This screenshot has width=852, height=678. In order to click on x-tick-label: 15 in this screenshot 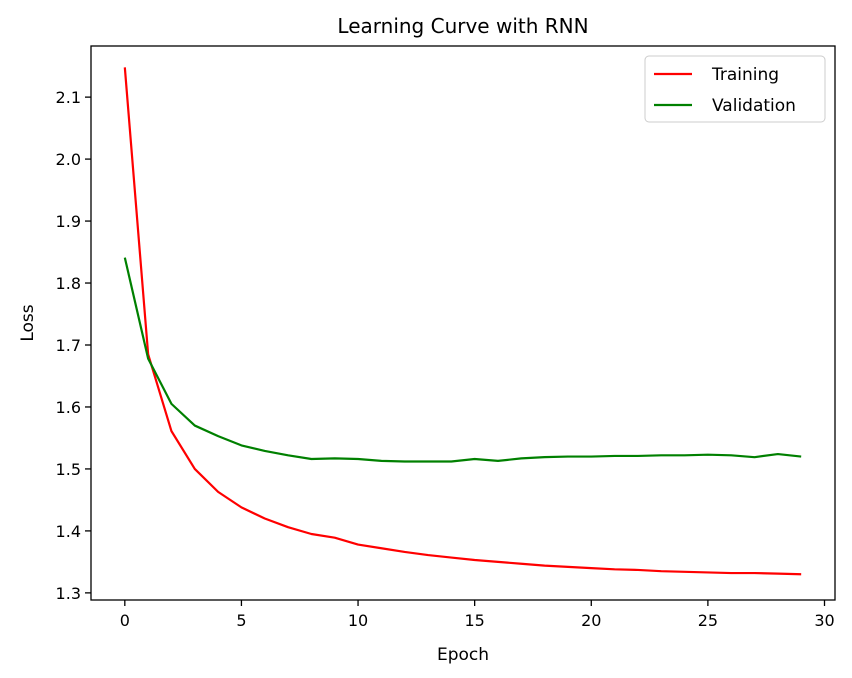, I will do `click(474, 620)`.